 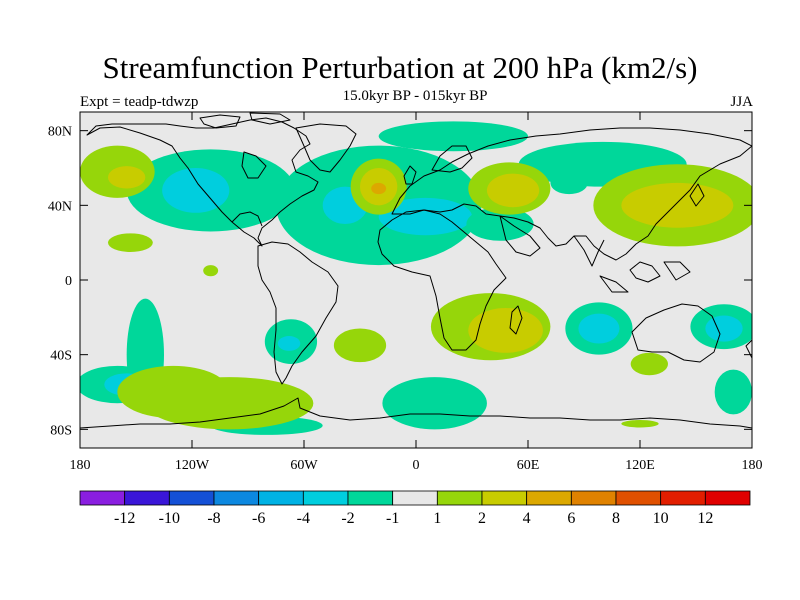 I want to click on coastline-britain, so click(x=410, y=175).